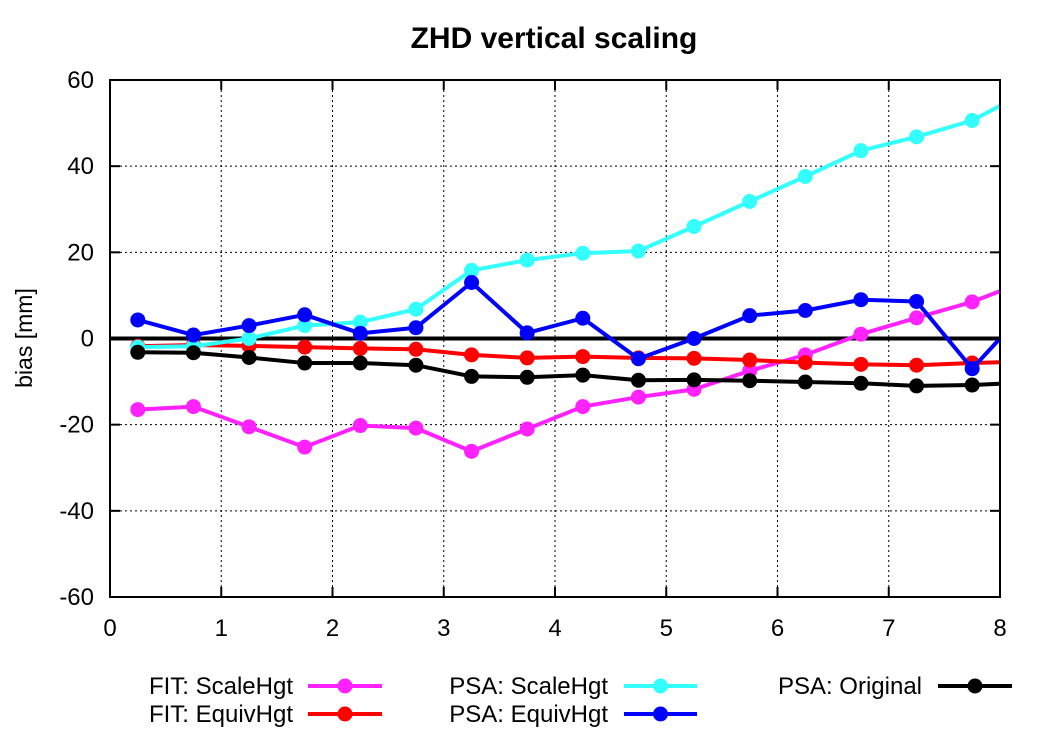 The height and width of the screenshot is (733, 1050). What do you see at coordinates (221, 714) in the screenshot?
I see `legend-label: FIT: EquivHgt` at bounding box center [221, 714].